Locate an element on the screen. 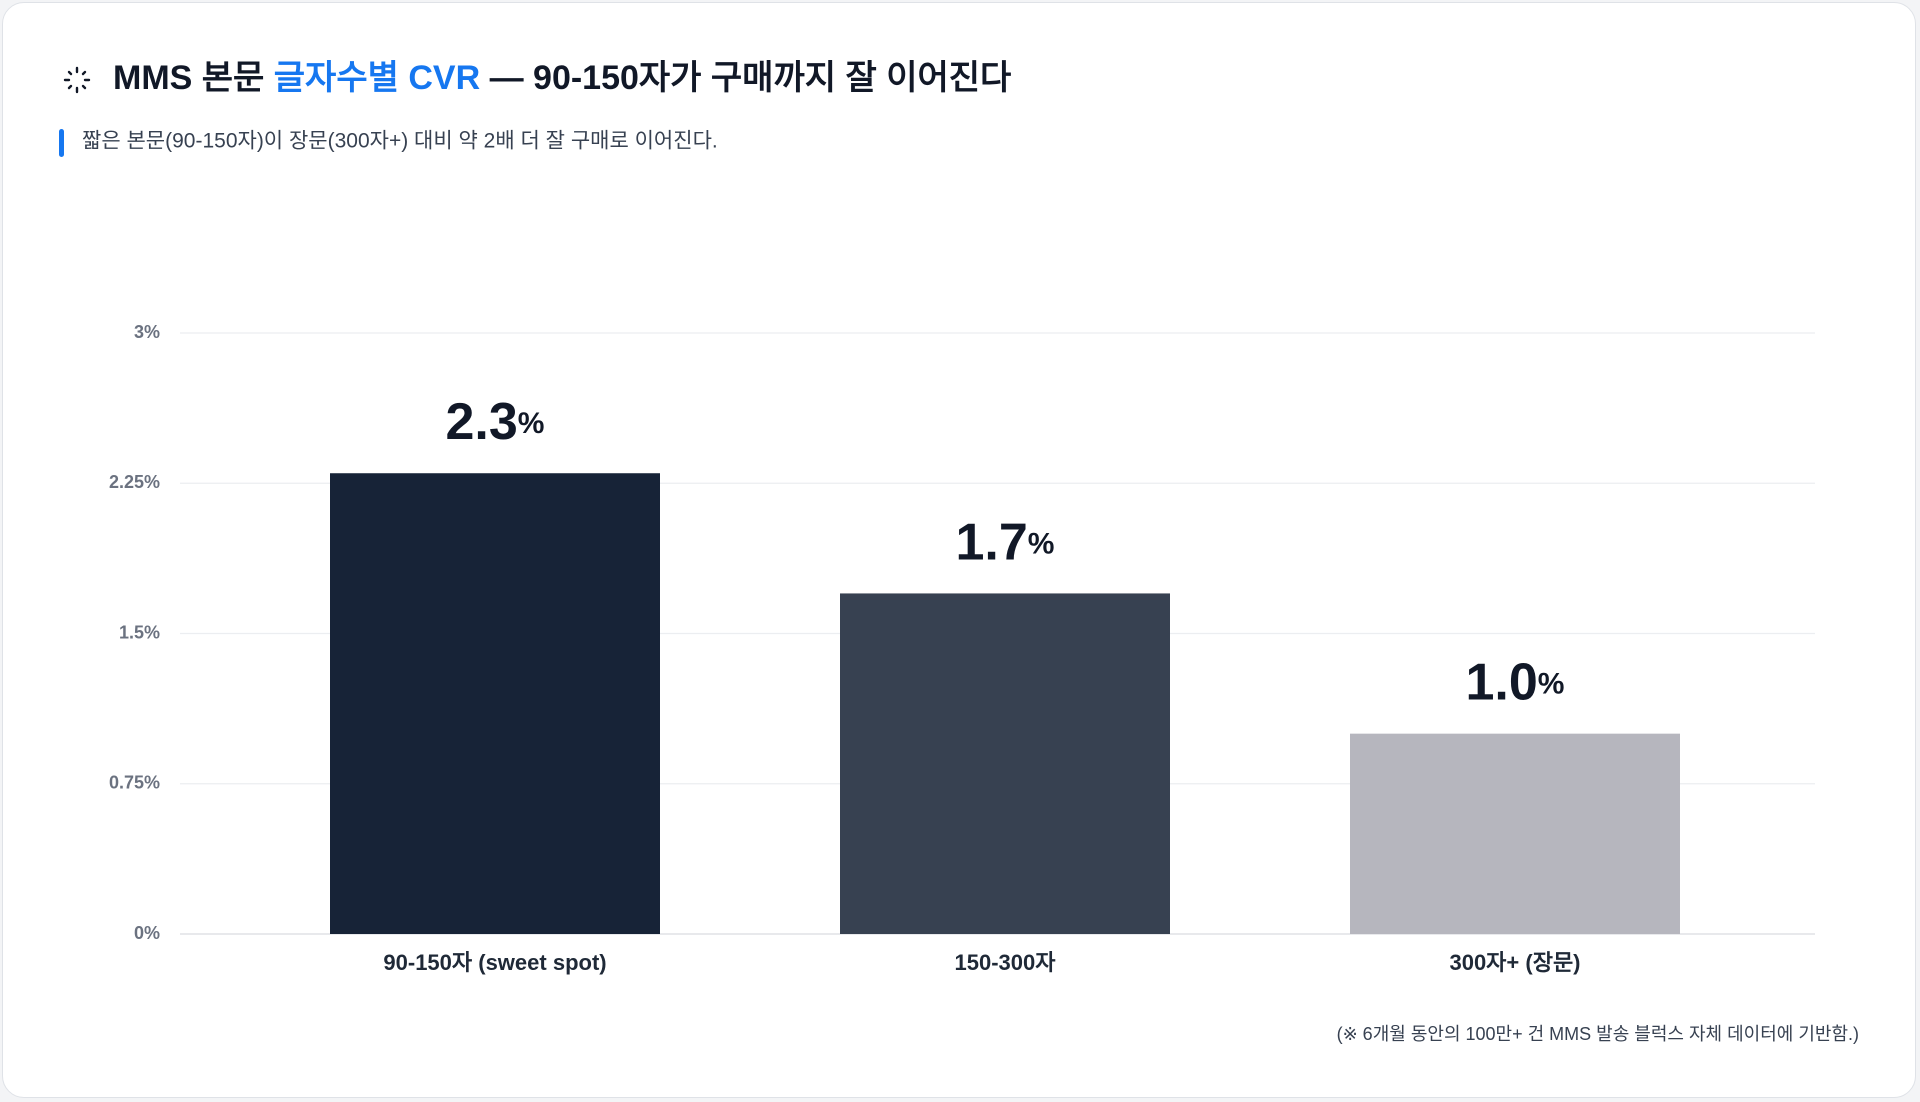 Image resolution: width=1920 pixels, height=1102 pixels. value-label: 1.0% is located at coordinates (1515, 682).